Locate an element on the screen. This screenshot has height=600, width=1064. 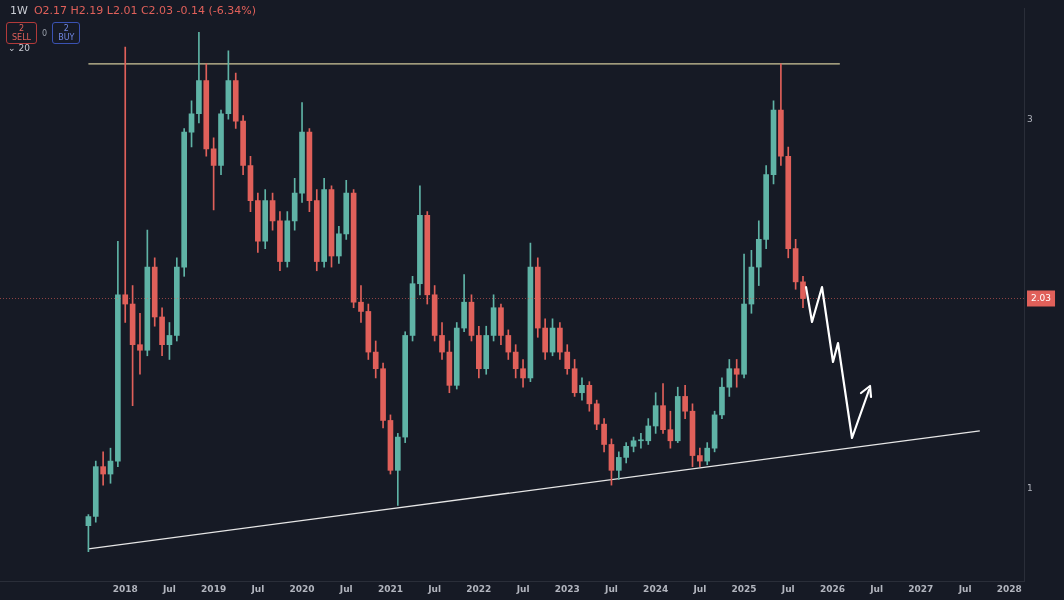
x-tick-label: 2028 is located at coordinates (1009, 588).